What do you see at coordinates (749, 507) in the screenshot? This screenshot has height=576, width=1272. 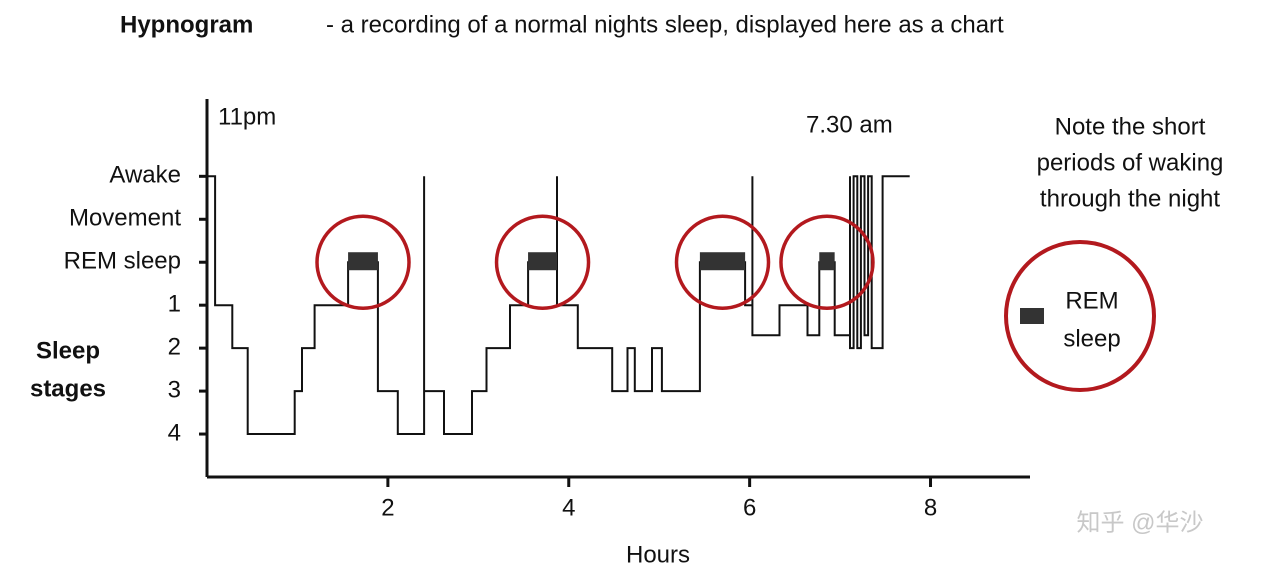 I see `x-tick-label: 6` at bounding box center [749, 507].